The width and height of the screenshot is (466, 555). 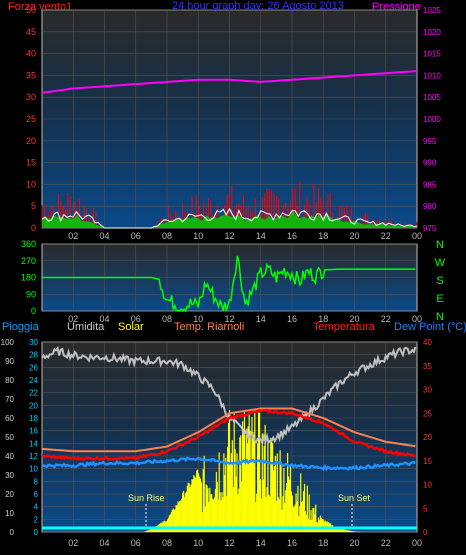 What do you see at coordinates (425, 532) in the screenshot?
I see `temperature-tick-label: 0` at bounding box center [425, 532].